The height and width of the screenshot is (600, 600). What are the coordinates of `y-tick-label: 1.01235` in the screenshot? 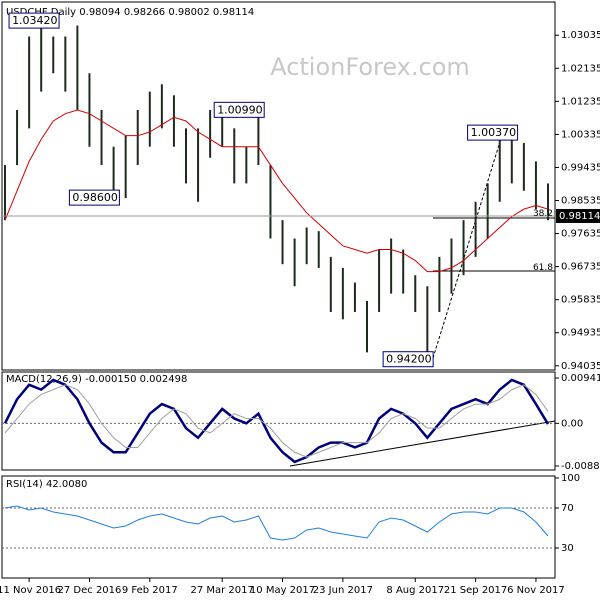 It's located at (580, 101).